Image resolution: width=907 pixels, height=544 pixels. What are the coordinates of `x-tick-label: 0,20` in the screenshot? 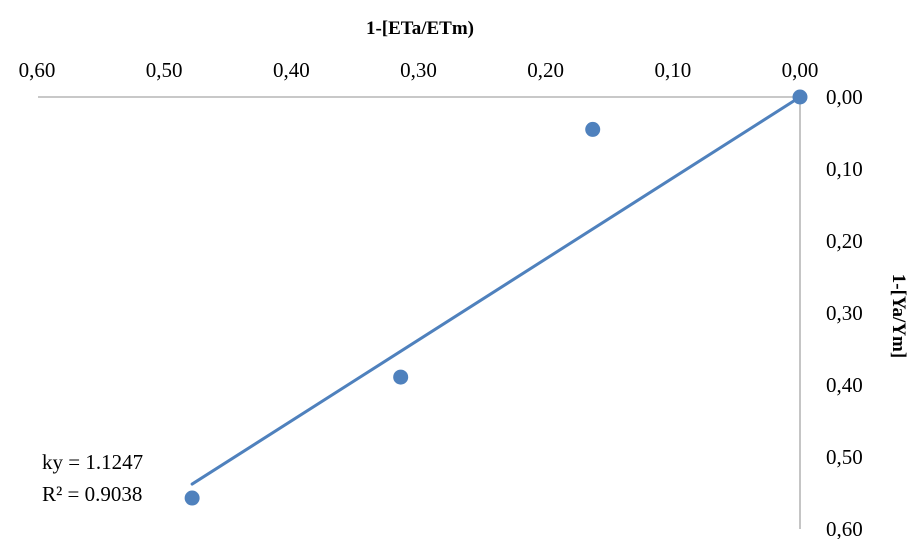 It's located at (545, 70).